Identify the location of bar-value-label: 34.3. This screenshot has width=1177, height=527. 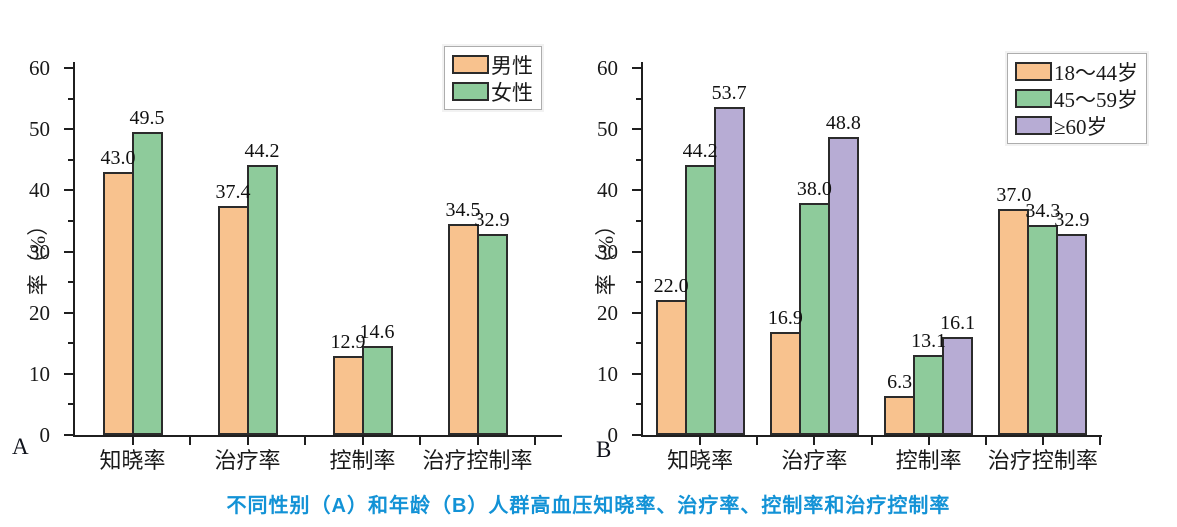
(1043, 211).